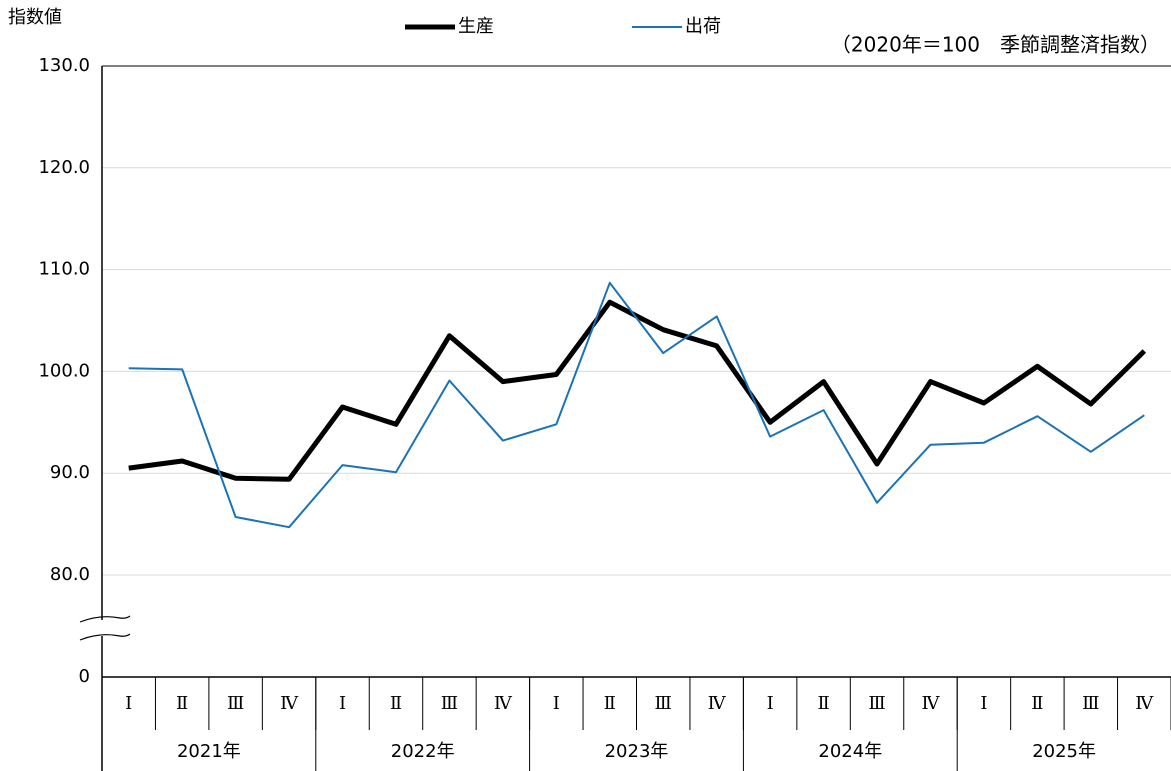  Describe the element at coordinates (35, 17) in the screenshot. I see `y-axis-title: 指数値` at that location.